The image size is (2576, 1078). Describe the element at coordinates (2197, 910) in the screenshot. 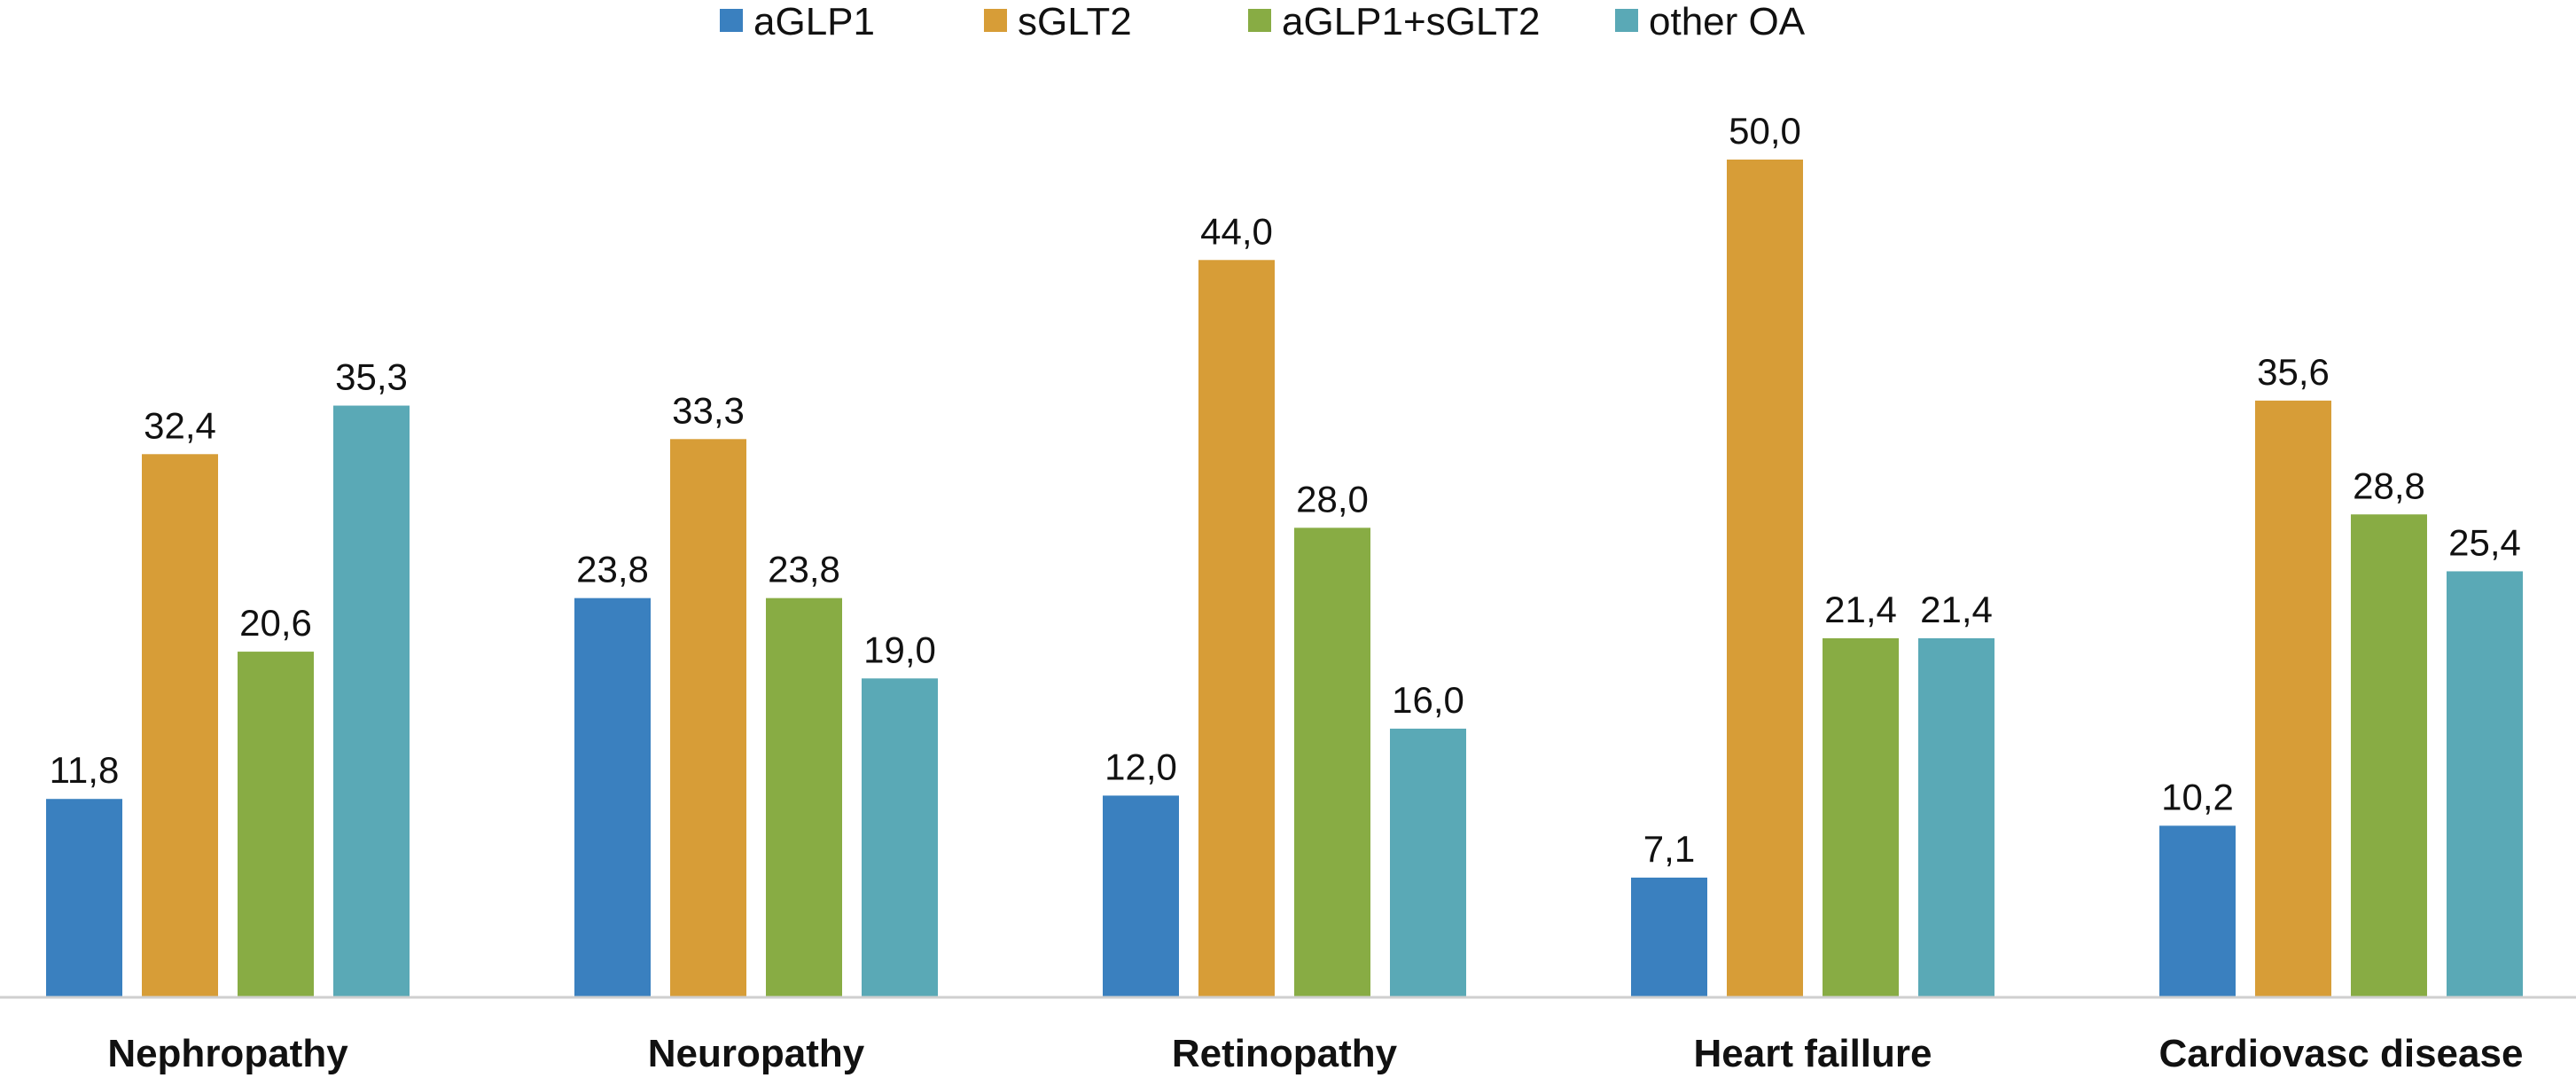

I see `bar-cardiovasc-disease-aglp1` at that location.